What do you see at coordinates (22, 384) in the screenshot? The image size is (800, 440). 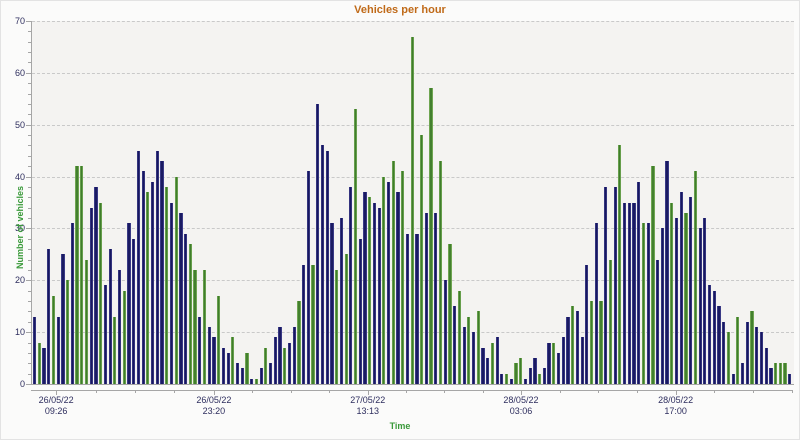 I see `y-tick-label: 0` at bounding box center [22, 384].